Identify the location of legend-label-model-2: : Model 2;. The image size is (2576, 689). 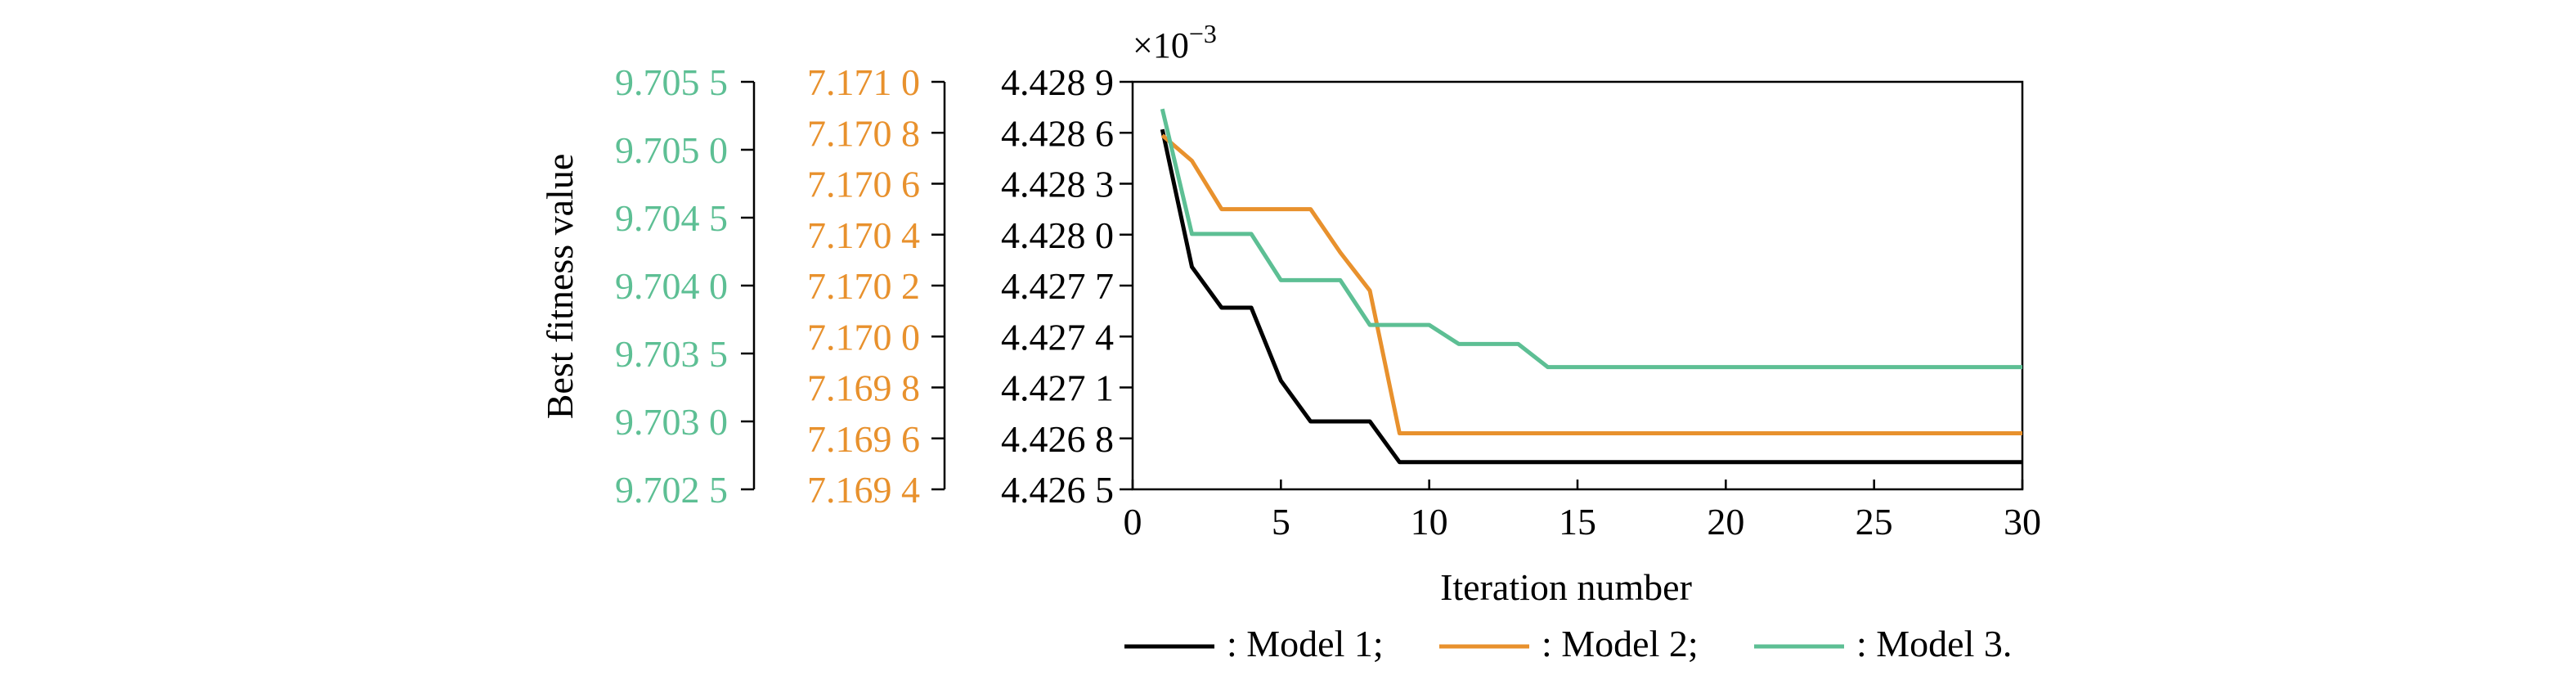
(1620, 643).